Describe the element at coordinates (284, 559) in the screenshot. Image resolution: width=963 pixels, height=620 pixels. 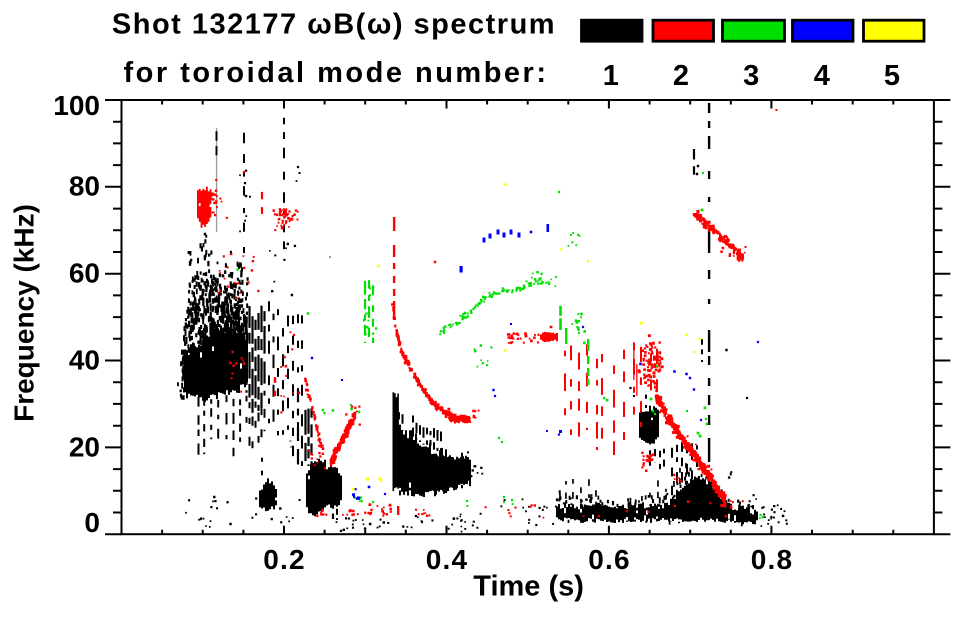
I see `svg-text: 0.2` at that location.